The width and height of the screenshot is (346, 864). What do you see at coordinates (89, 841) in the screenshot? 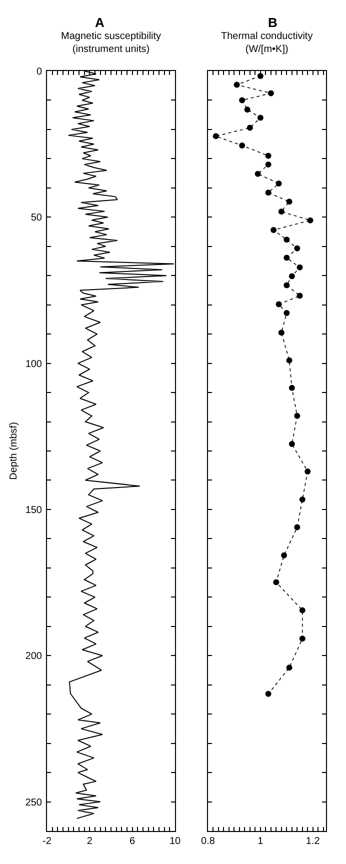
I see `x-tick-label: 2` at bounding box center [89, 841].